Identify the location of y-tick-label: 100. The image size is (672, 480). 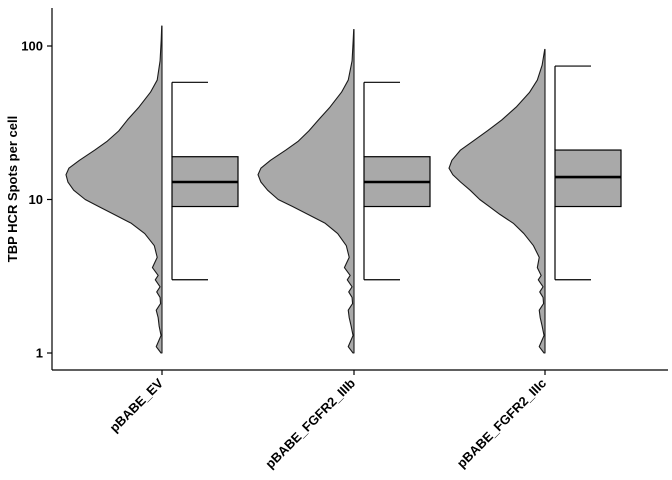
(32, 46).